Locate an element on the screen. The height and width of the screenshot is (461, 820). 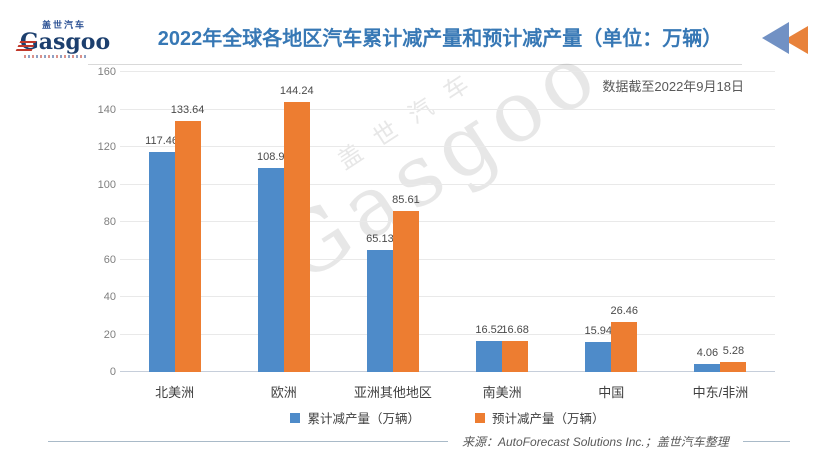
legend-item: 预计减产量（万辆） is located at coordinates (540, 417).